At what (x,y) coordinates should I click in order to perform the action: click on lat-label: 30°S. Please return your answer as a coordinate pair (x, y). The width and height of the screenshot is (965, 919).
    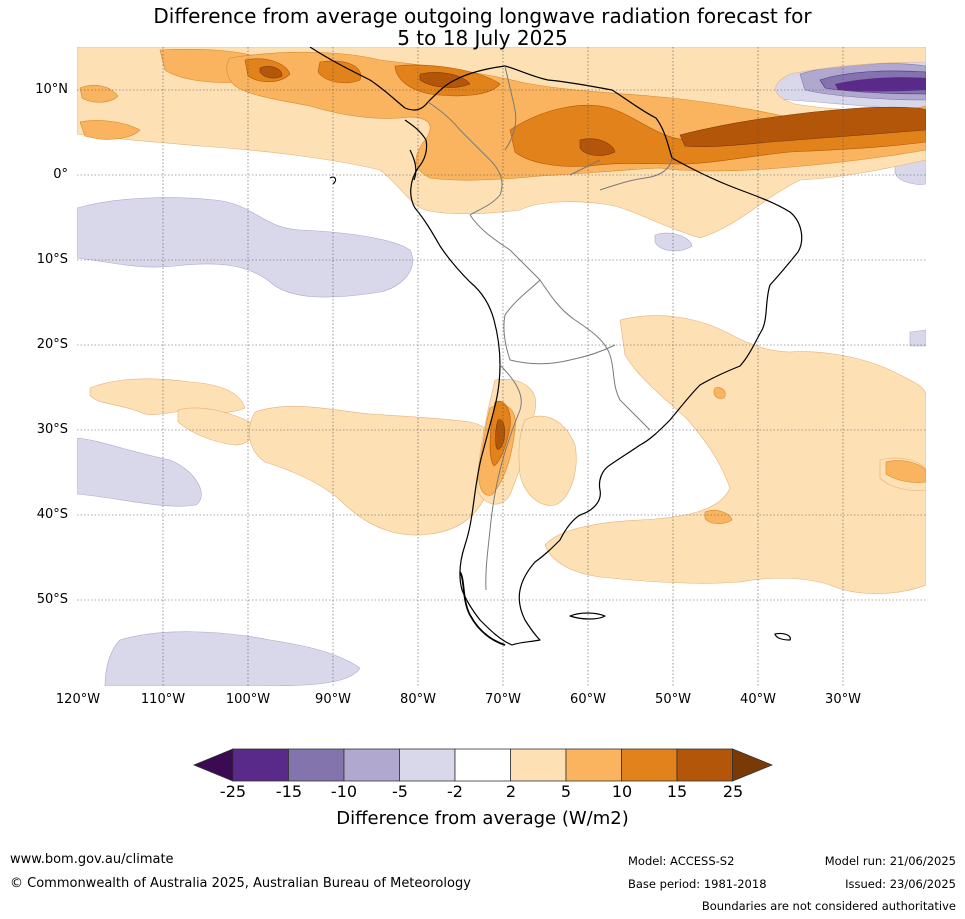
    Looking at the image, I should click on (52, 429).